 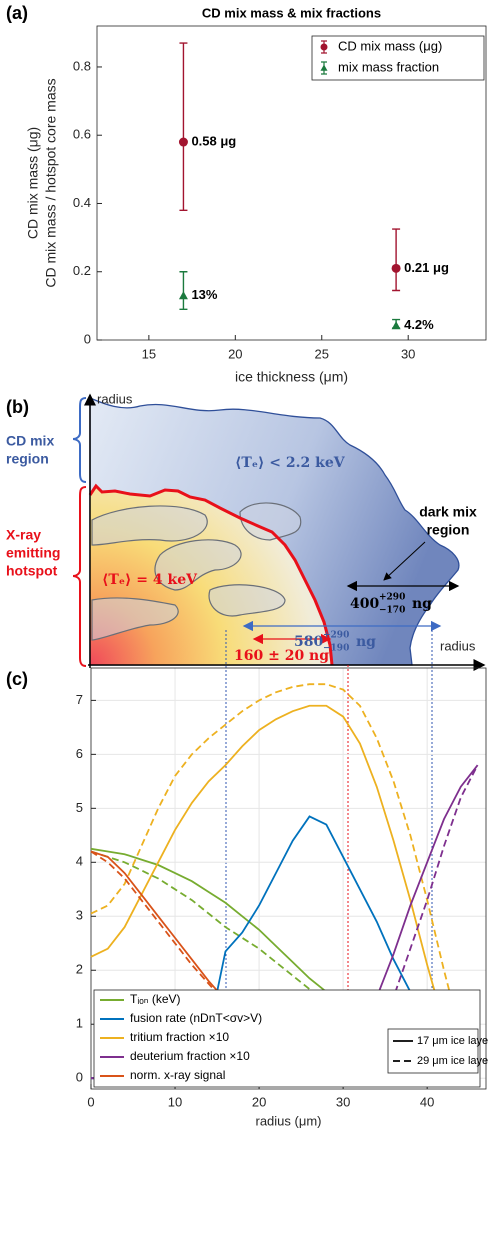 I want to click on legend-label: deuterium fraction ×10, so click(x=190, y=1056).